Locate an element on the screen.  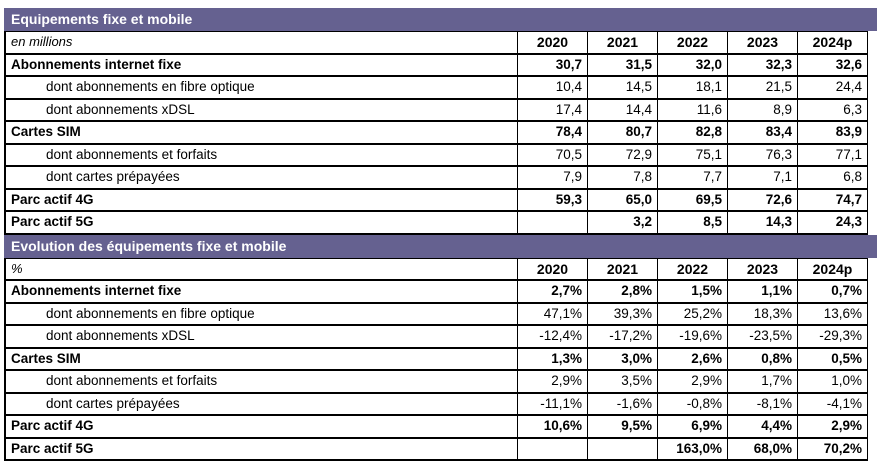
value-cell: 17,4 is located at coordinates (552, 109).